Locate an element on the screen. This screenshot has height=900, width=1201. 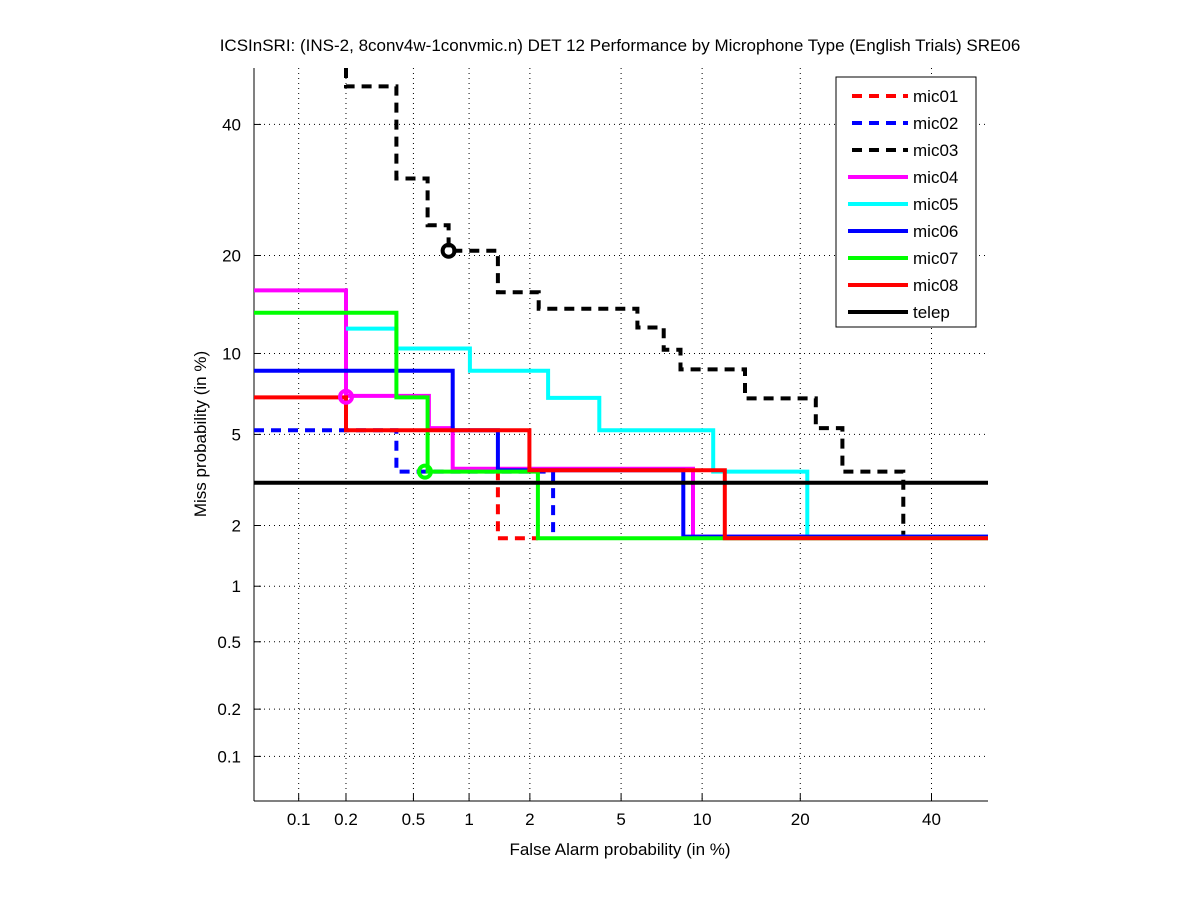
legend-label-mic06: mic06 is located at coordinates (935, 231).